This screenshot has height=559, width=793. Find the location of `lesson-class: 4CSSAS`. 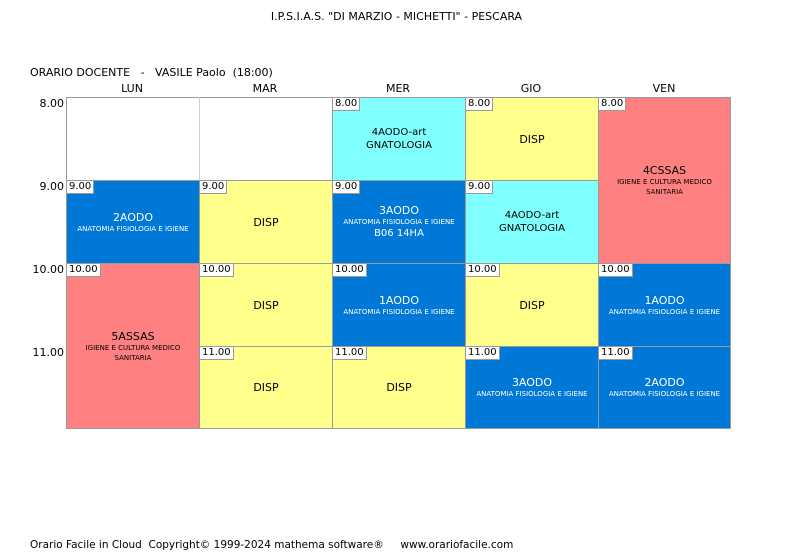

lesson-class: 4CSSAS is located at coordinates (664, 170).